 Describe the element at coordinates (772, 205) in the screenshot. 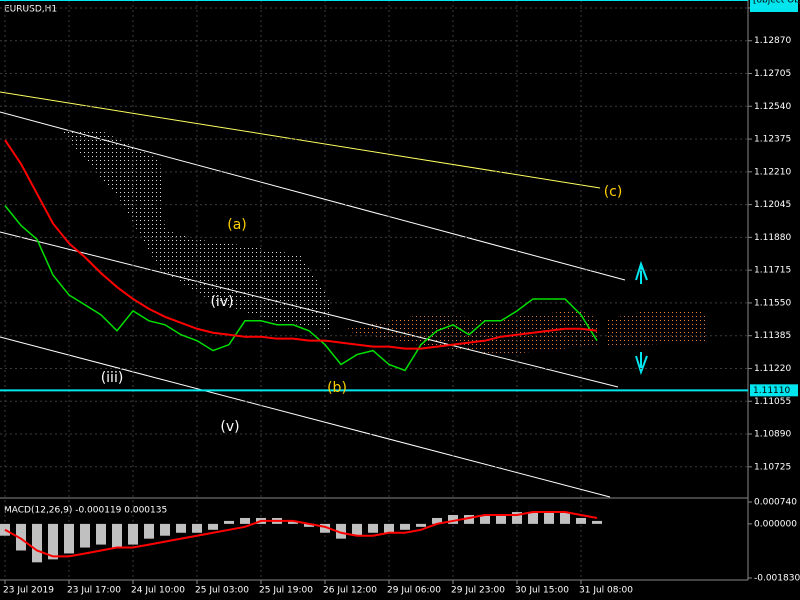

I see `y-tick-label: 1.12045` at that location.